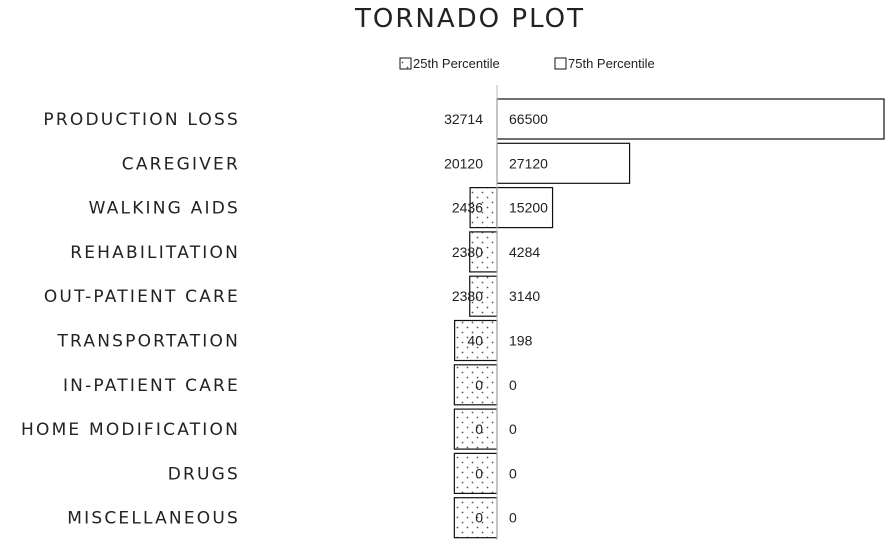  Describe the element at coordinates (204, 474) in the screenshot. I see `category-label-drugs: DRUGS` at that location.